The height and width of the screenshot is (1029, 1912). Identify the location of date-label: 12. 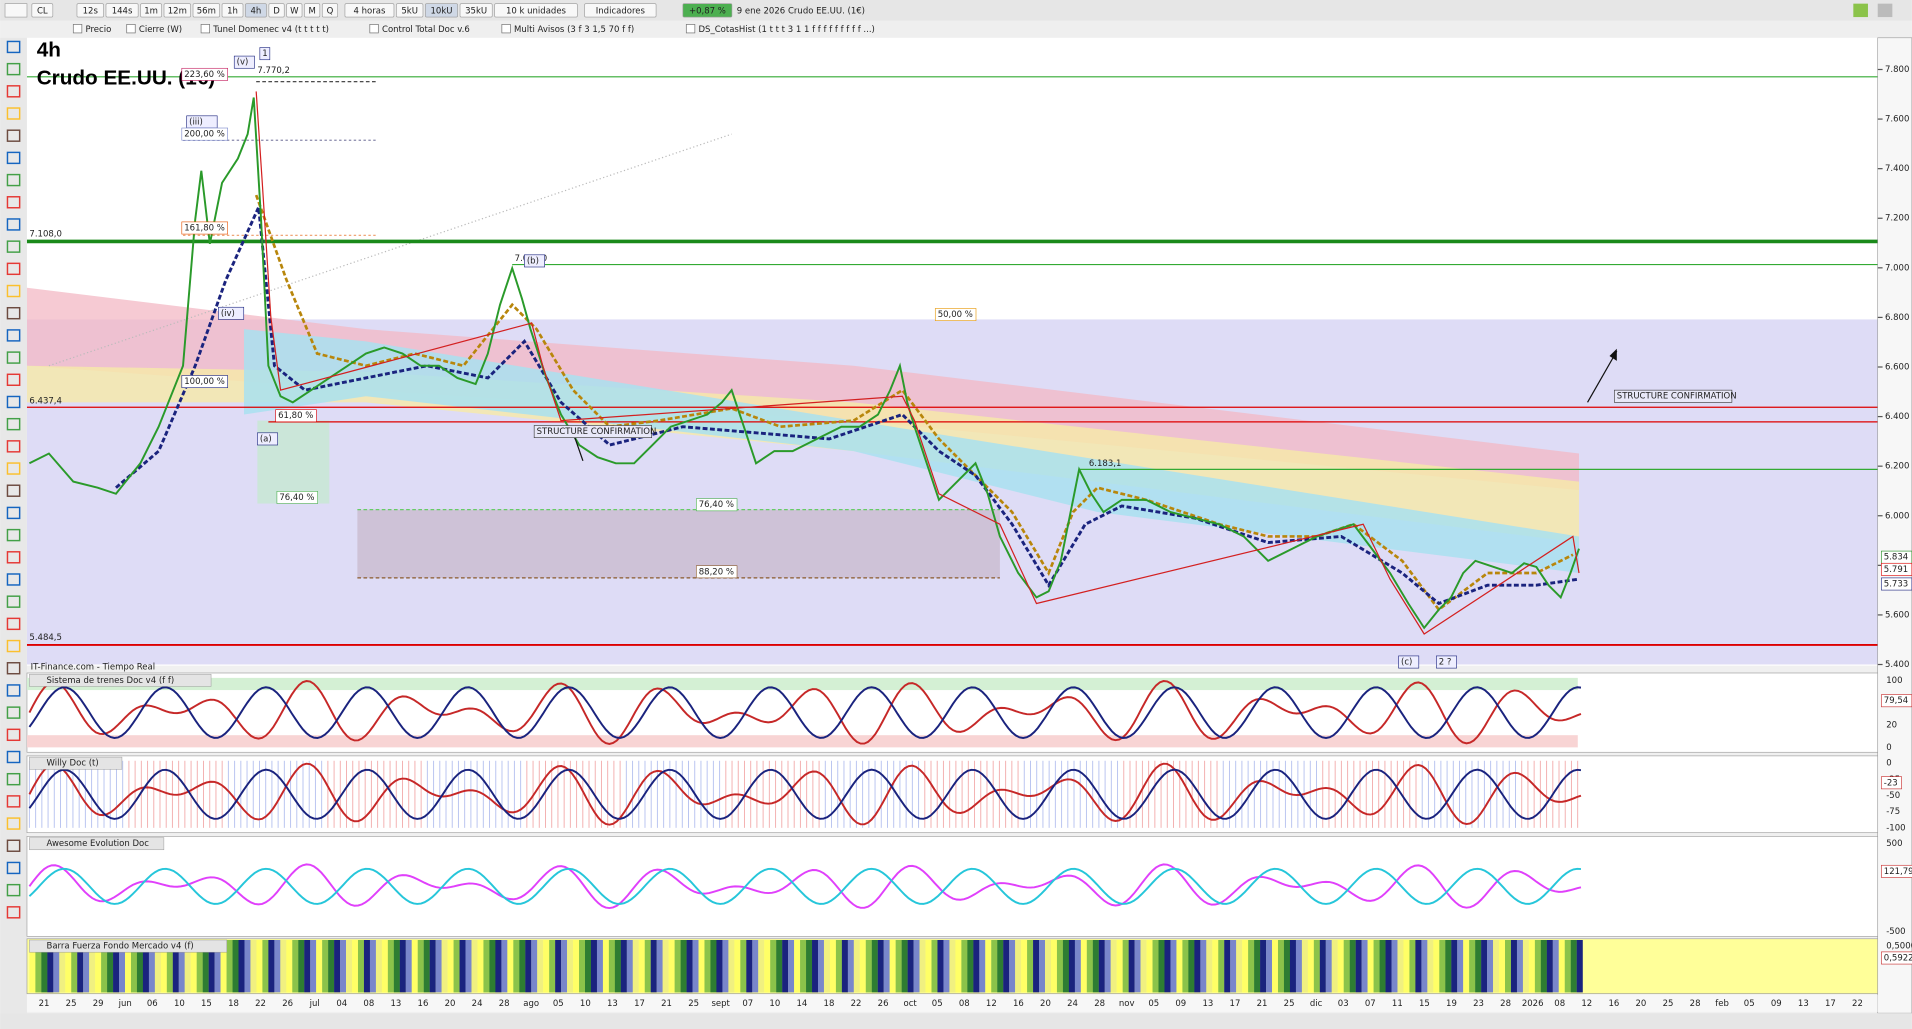
(991, 1004).